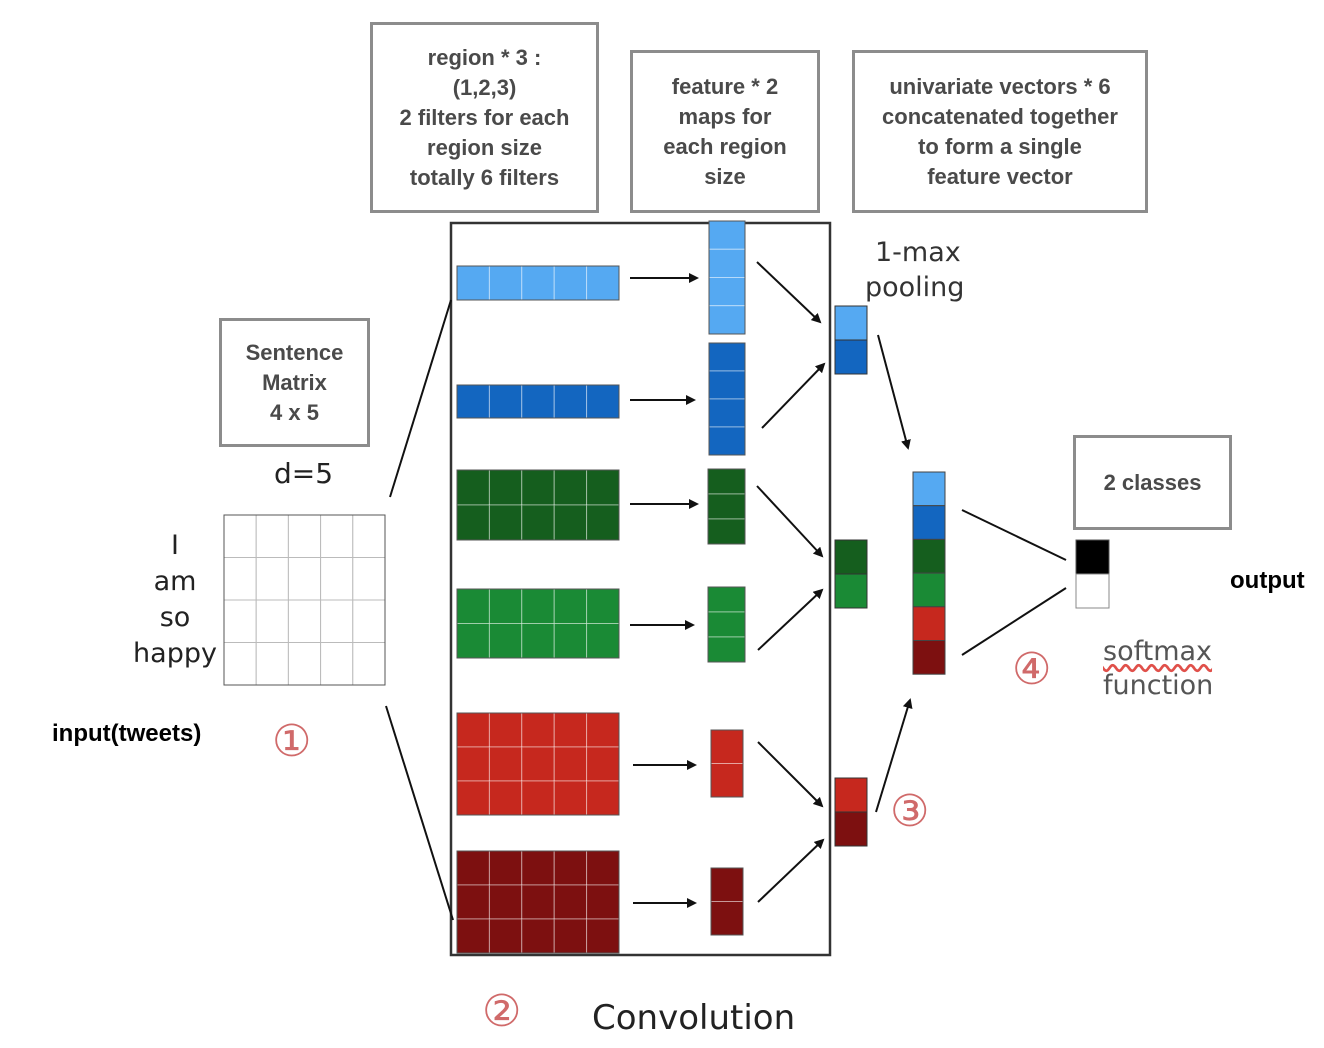  I want to click on sentence-matrix-border, so click(304, 600).